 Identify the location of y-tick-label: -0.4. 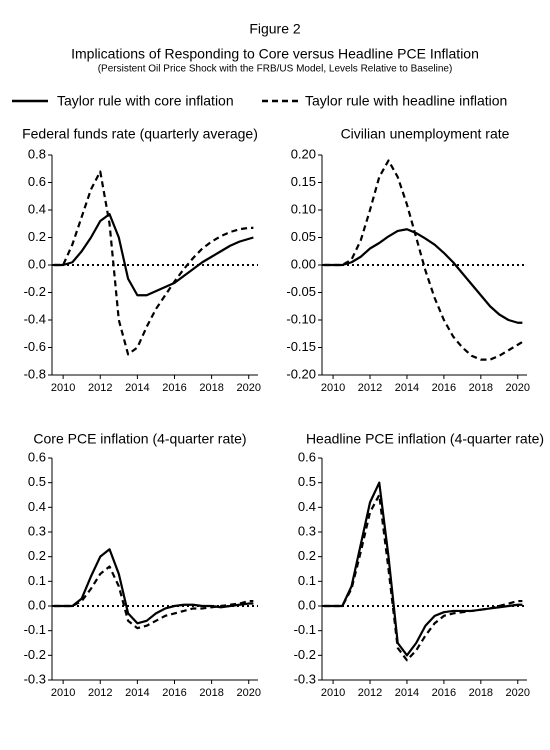
(35, 318).